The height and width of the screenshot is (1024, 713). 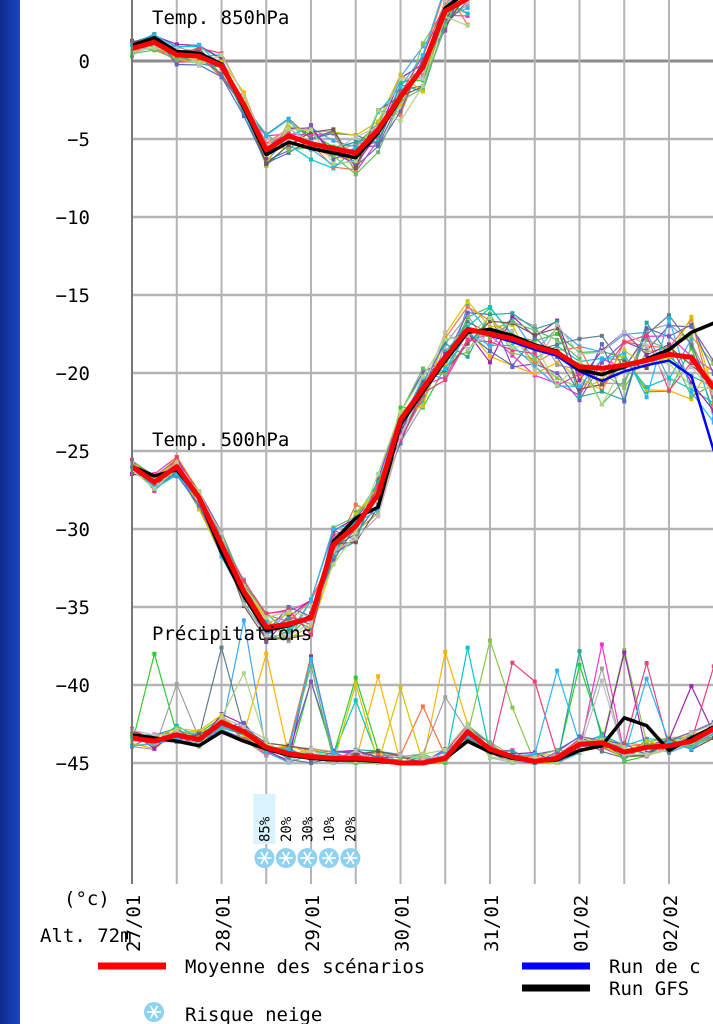 What do you see at coordinates (313, 923) in the screenshot?
I see `x-tick-label: 29/01` at bounding box center [313, 923].